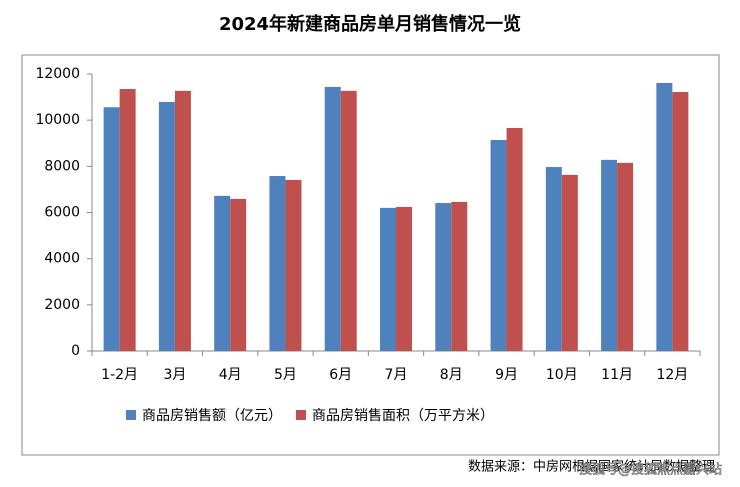 This screenshot has width=740, height=487. What do you see at coordinates (57, 74) in the screenshot?
I see `y-tick-label: 12000` at bounding box center [57, 74].